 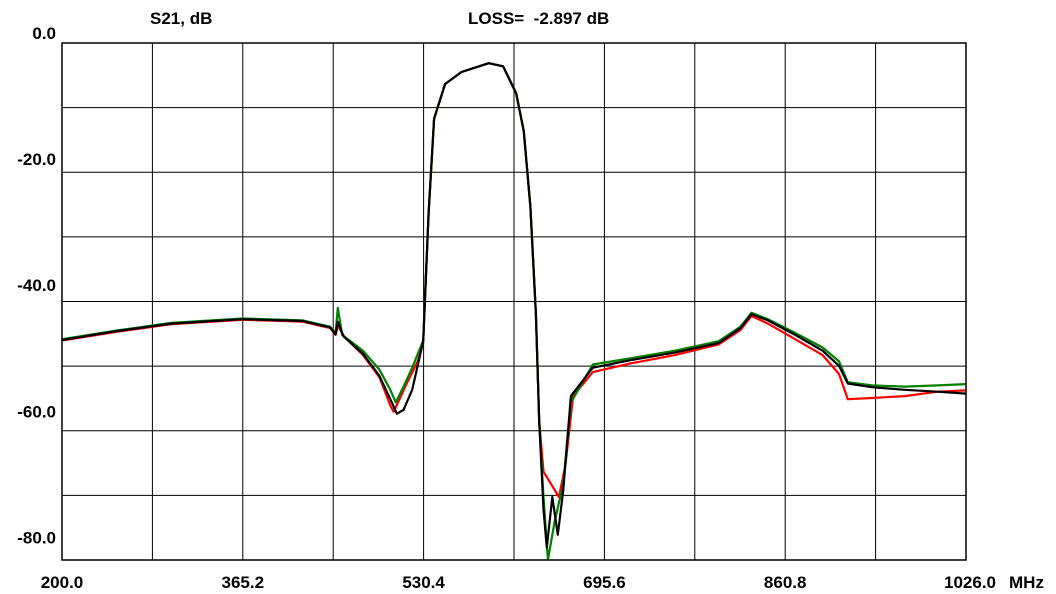 I want to click on y-tick-label: -80.0, so click(x=36, y=537).